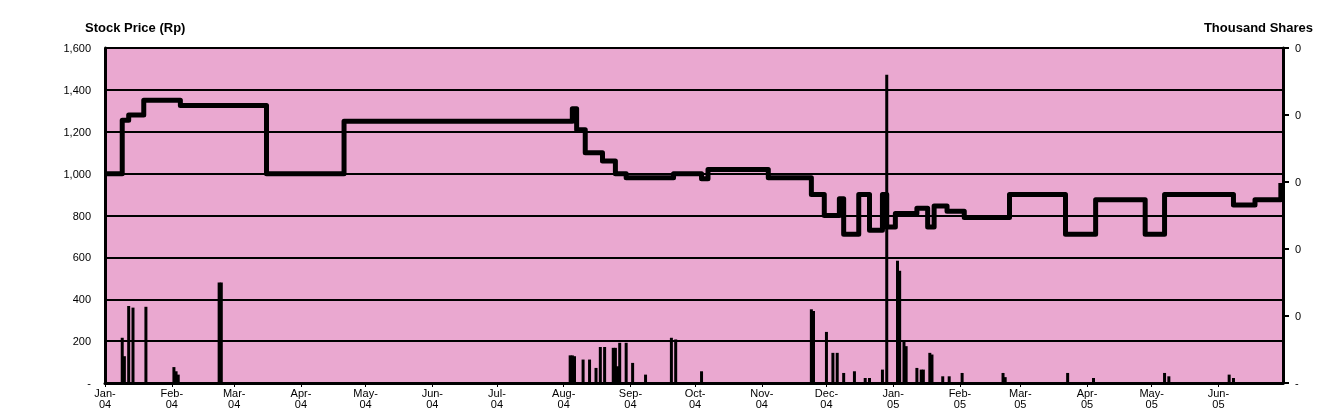 This screenshot has width=1344, height=418. What do you see at coordinates (77, 89) in the screenshot?
I see `y-tick-label: 1,400` at bounding box center [77, 89].